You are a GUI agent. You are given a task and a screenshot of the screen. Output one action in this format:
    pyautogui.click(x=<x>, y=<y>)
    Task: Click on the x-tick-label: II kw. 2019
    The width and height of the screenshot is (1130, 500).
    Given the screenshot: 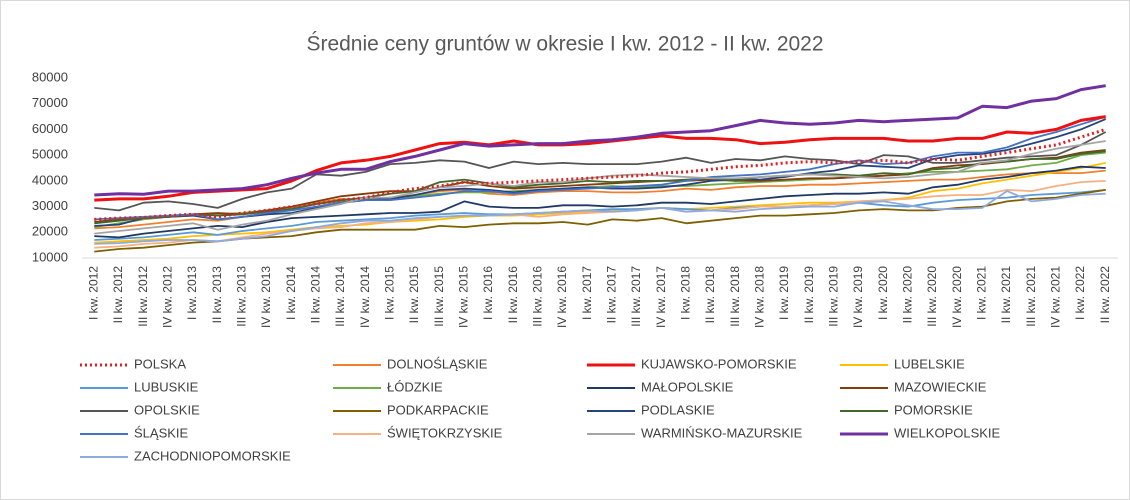 What is the action you would take?
    pyautogui.click(x=809, y=295)
    